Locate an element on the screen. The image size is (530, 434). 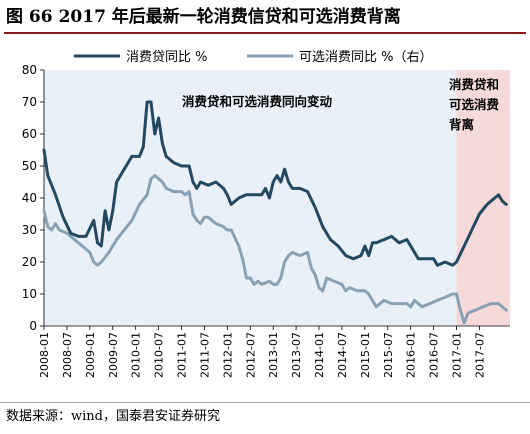
annotation-divergence: 消费贷和 可选消费 背离 is located at coordinates (474, 104).